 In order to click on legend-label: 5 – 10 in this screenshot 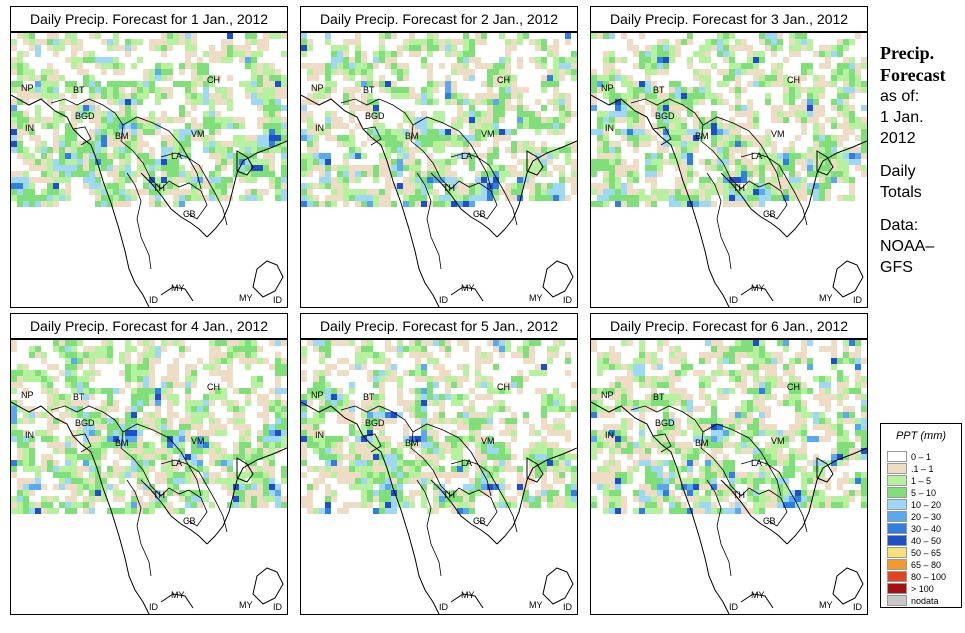, I will do `click(924, 493)`.